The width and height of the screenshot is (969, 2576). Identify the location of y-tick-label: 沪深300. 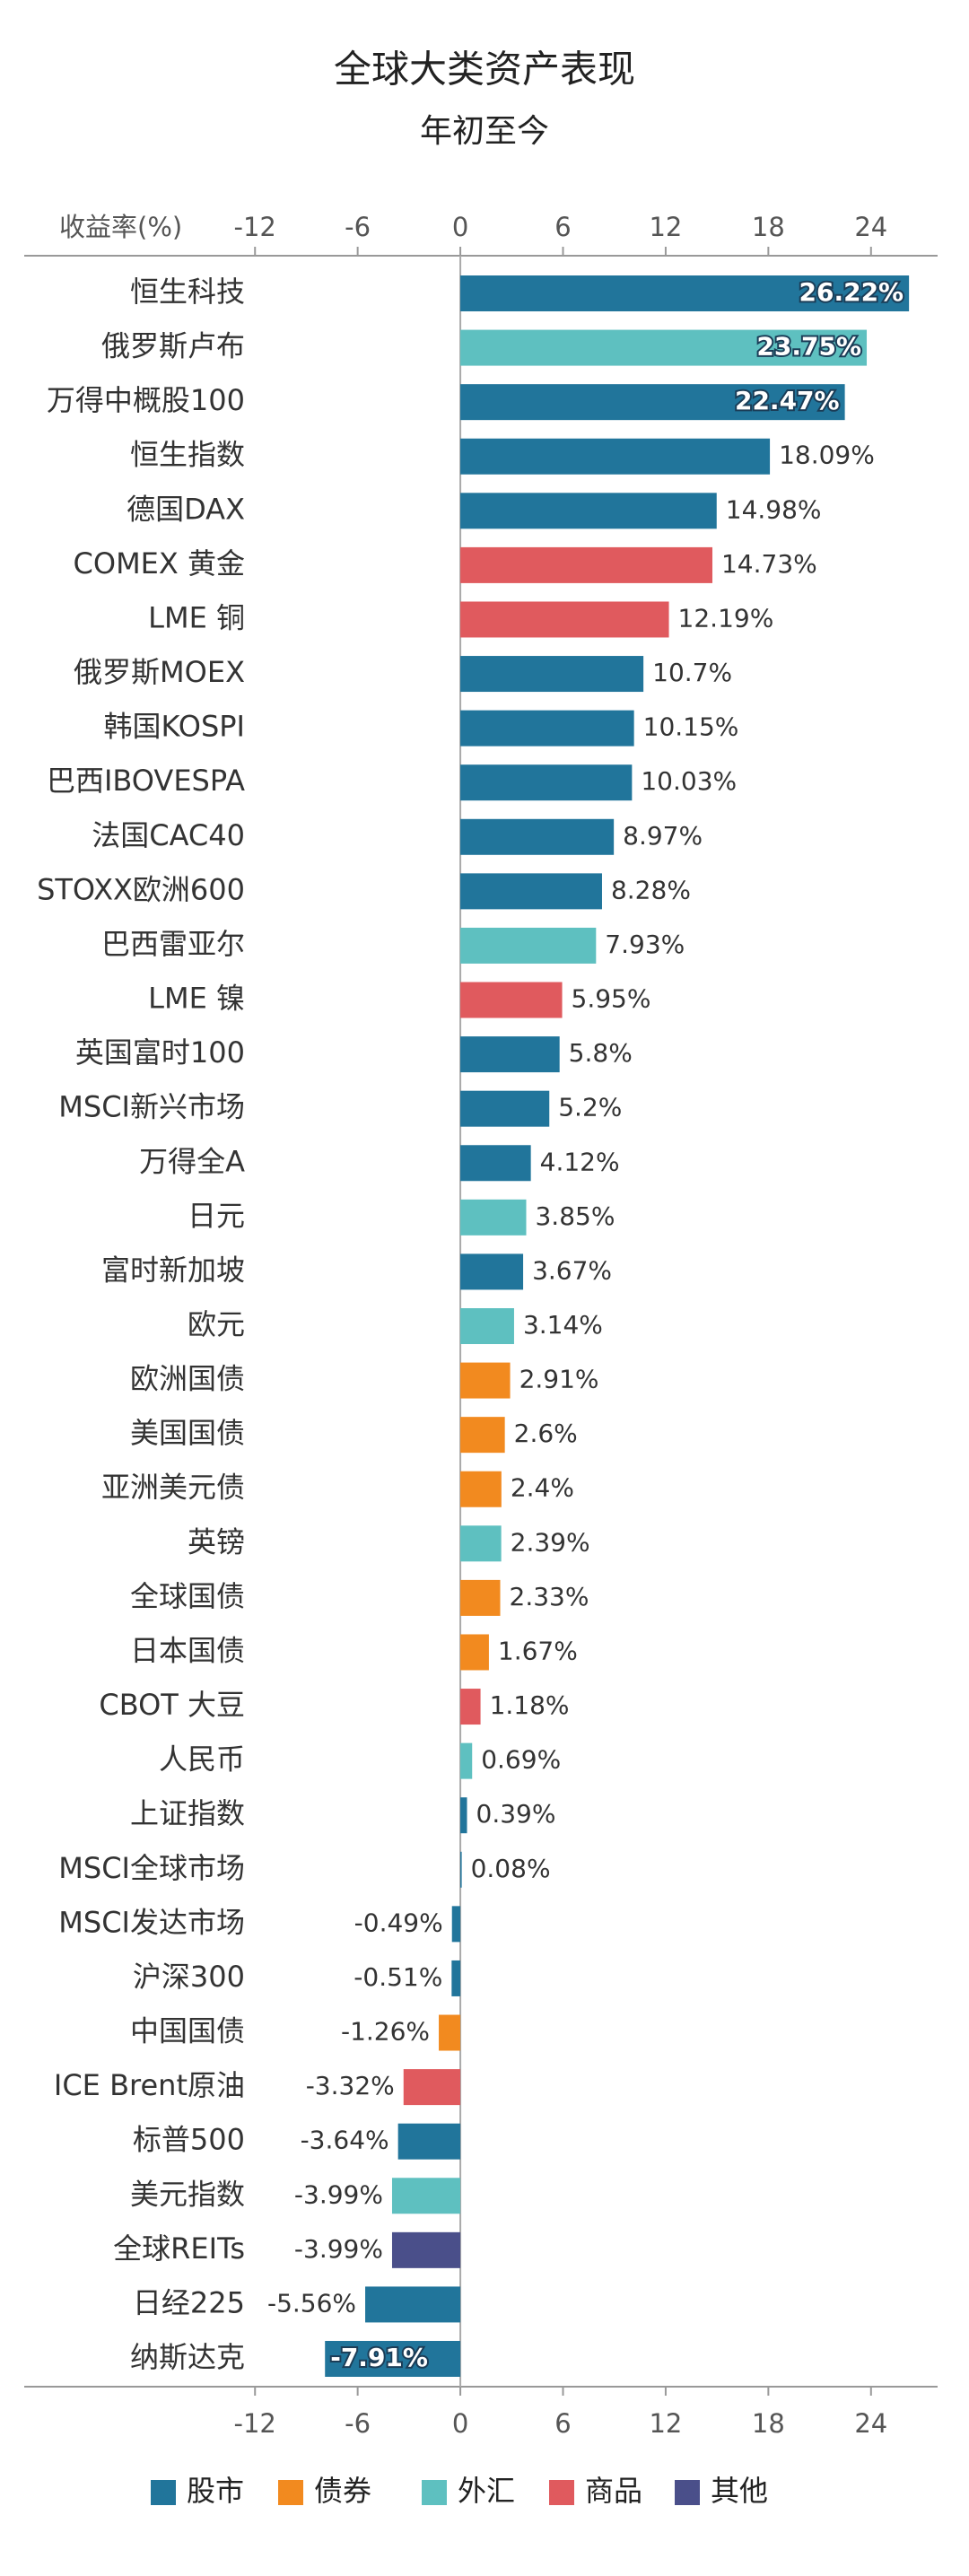
(189, 1977).